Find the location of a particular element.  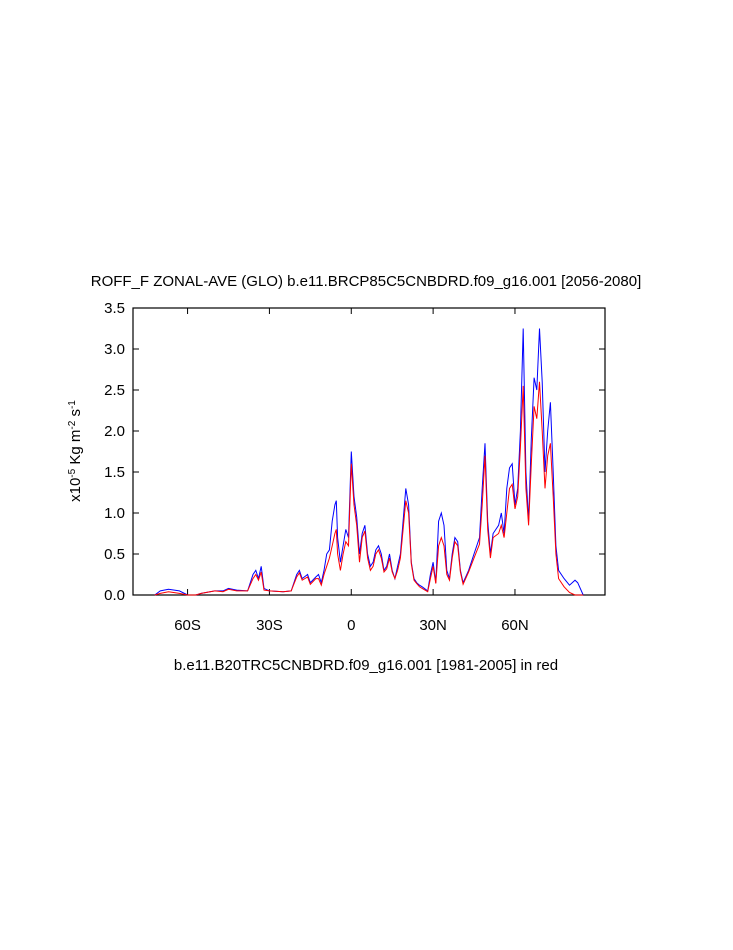

y-label-exponent: -2 is located at coordinates (72, 424).